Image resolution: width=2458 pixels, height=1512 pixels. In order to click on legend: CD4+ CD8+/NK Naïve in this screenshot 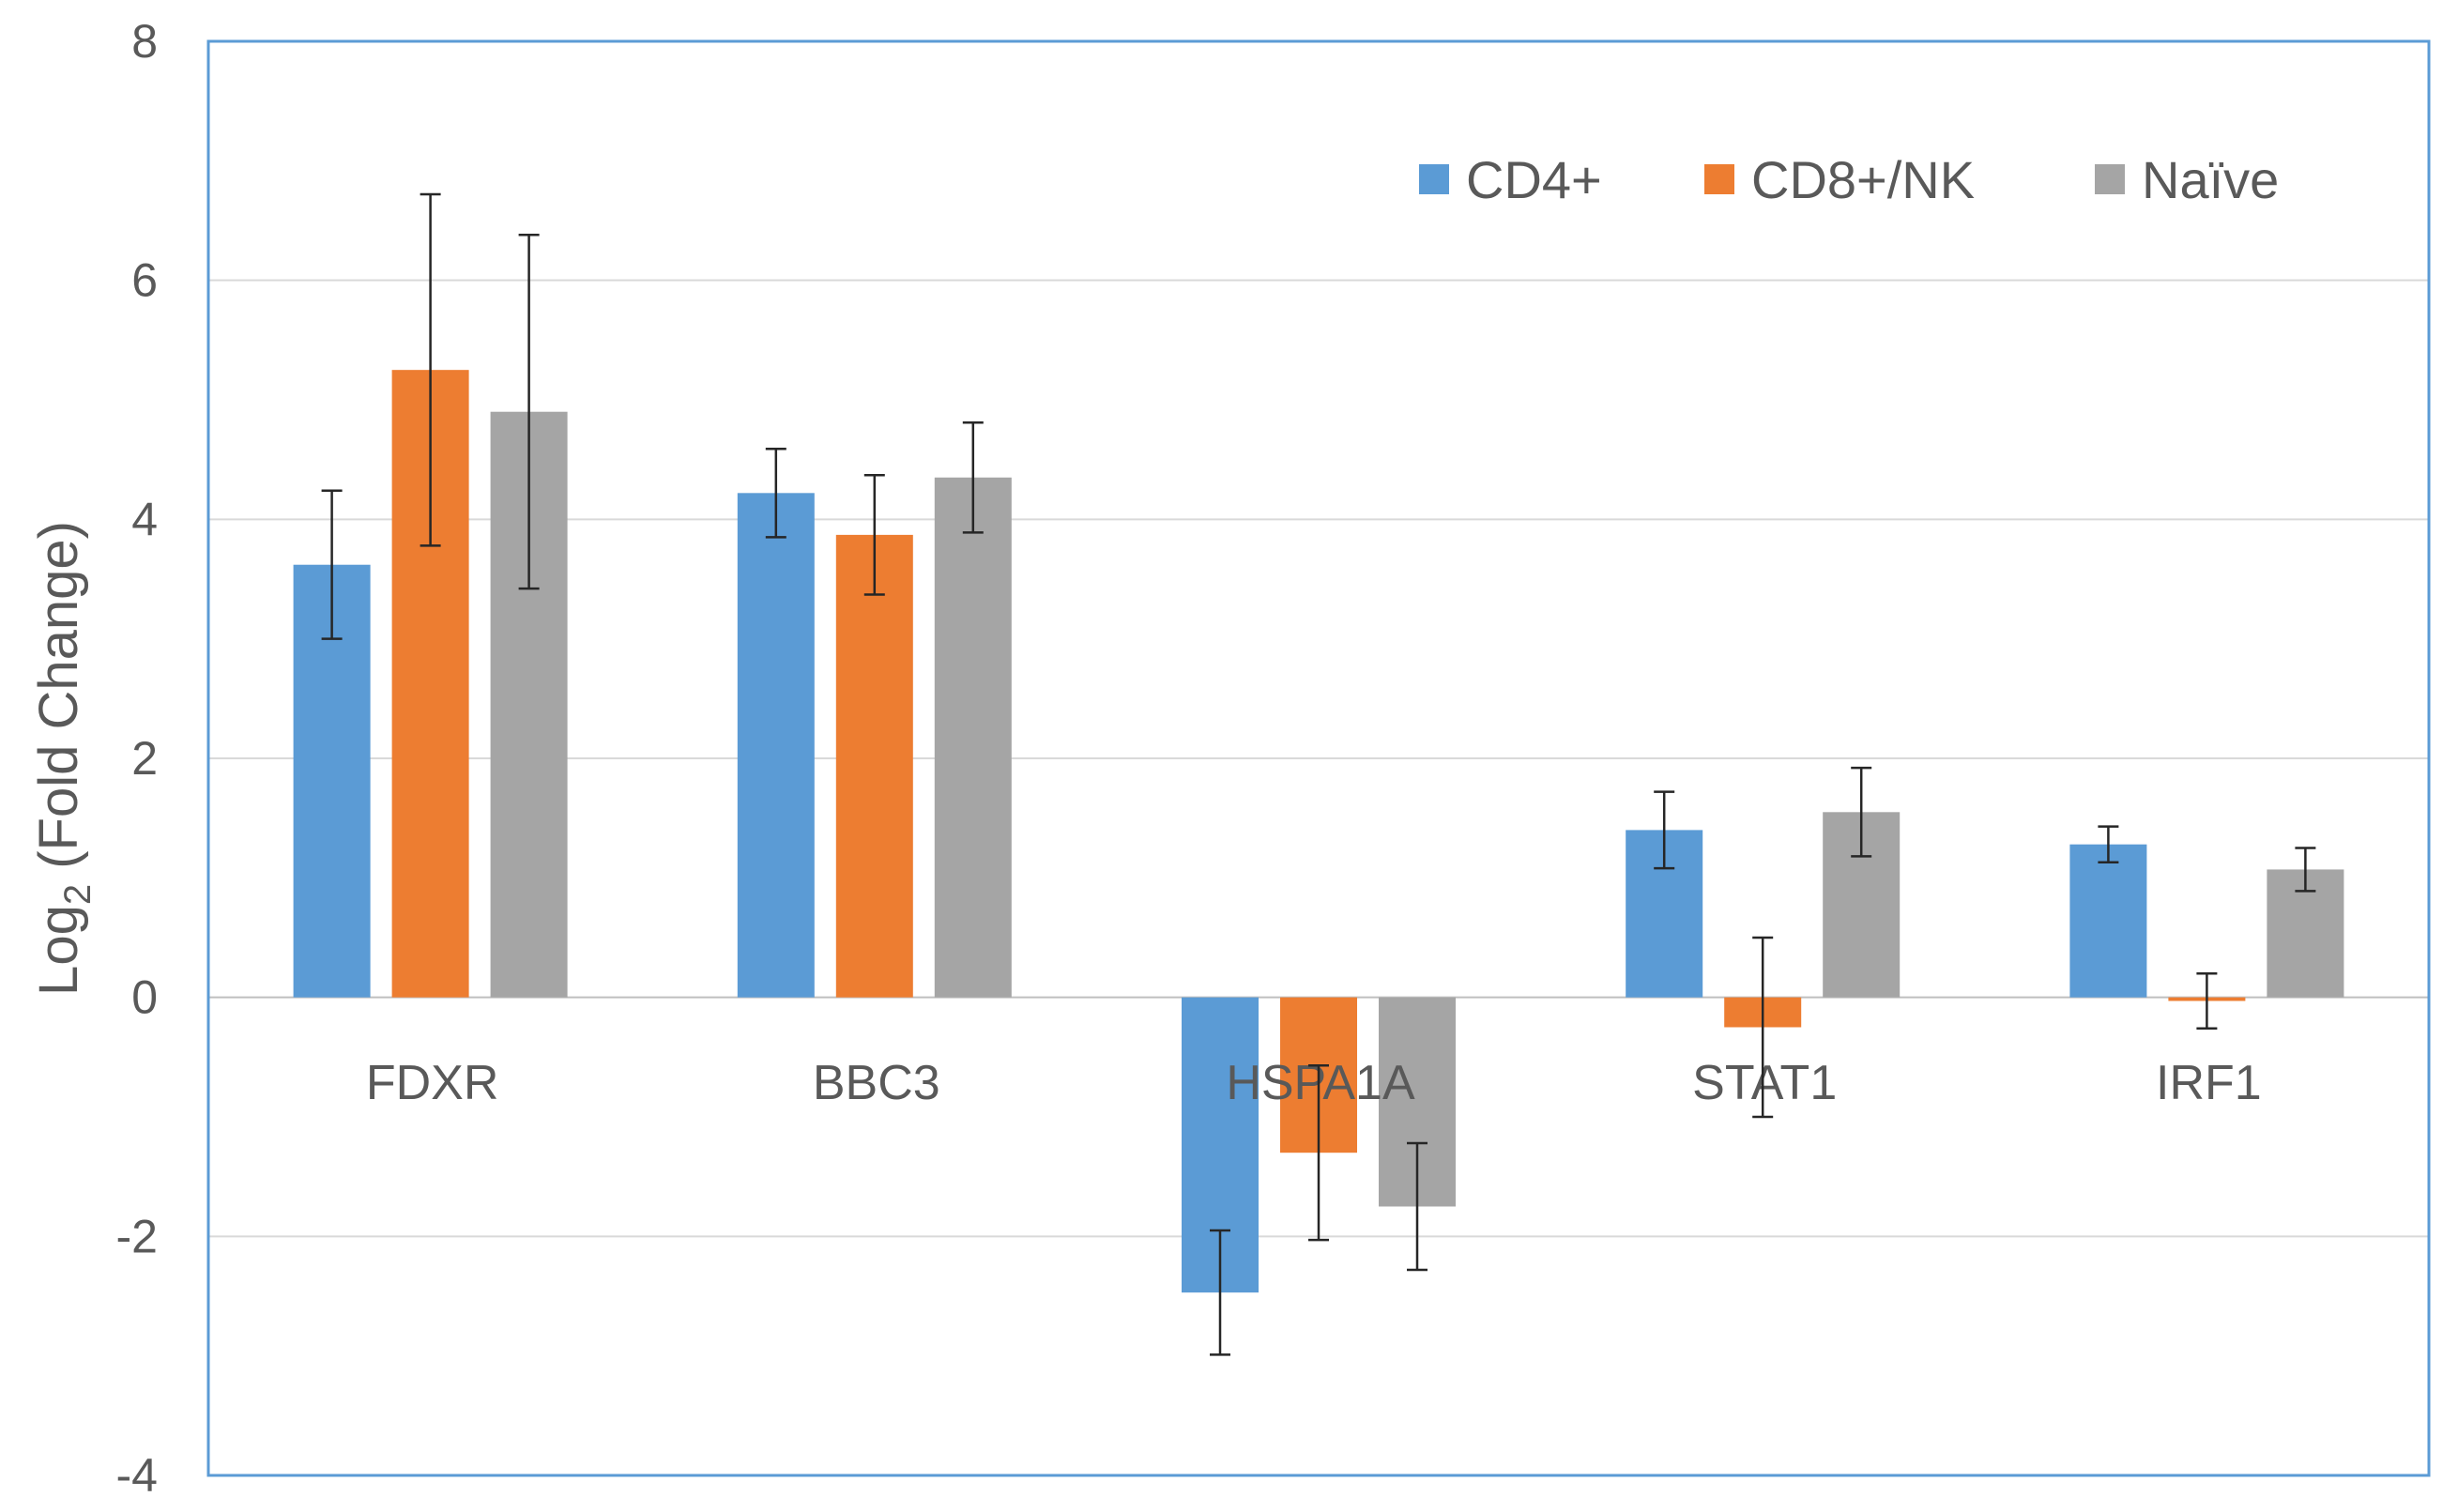, I will do `click(1849, 179)`.